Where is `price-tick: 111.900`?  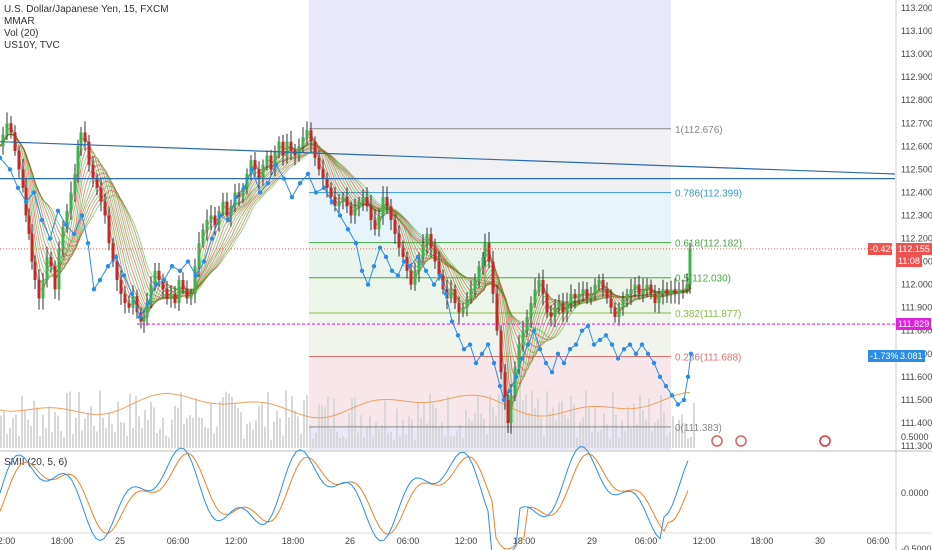
price-tick: 111.900 is located at coordinates (916, 308).